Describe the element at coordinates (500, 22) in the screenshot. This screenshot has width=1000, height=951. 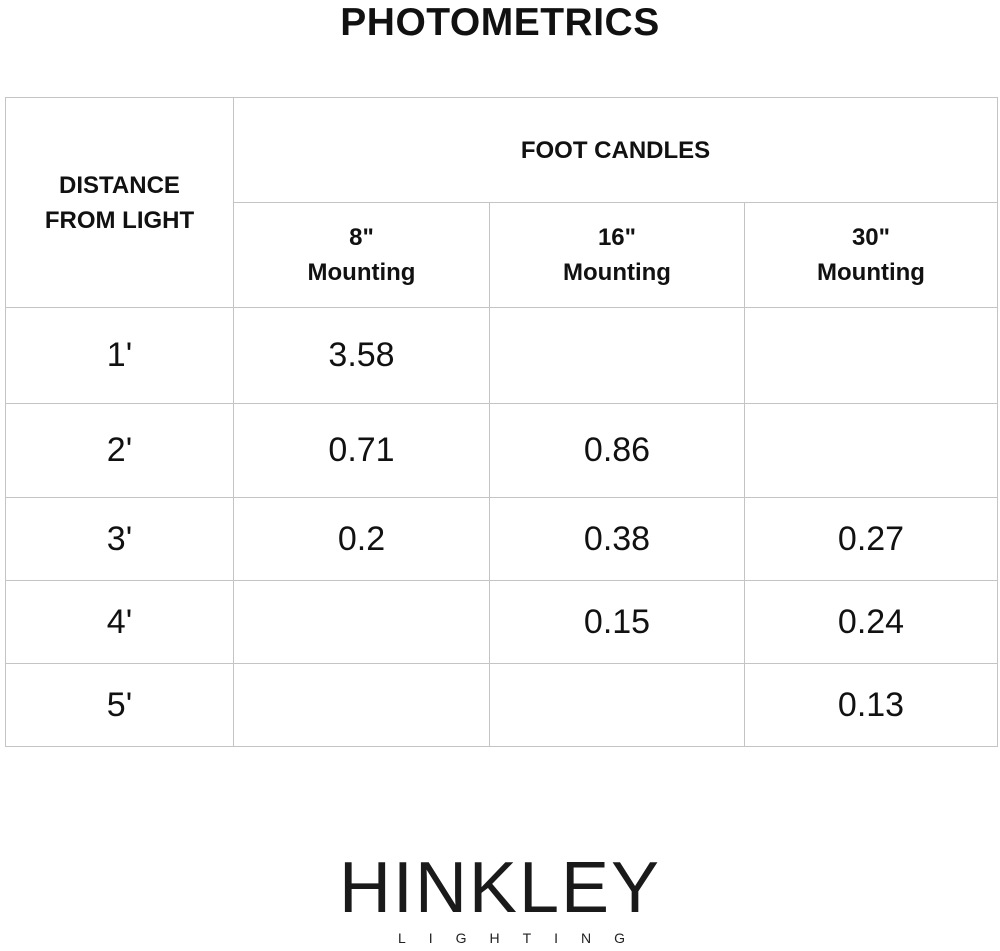
I see `page-title: PHOTOMETRICS` at that location.